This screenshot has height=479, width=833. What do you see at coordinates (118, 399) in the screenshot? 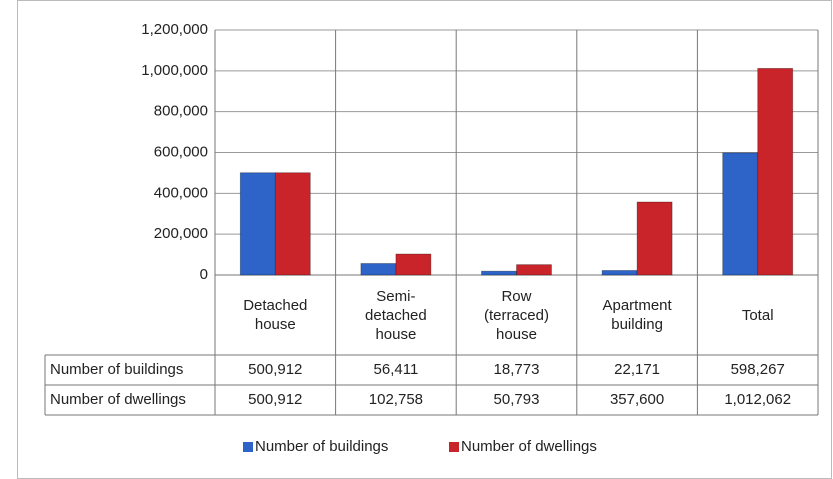
I see `table-row-label: Number of dwellings` at bounding box center [118, 399].